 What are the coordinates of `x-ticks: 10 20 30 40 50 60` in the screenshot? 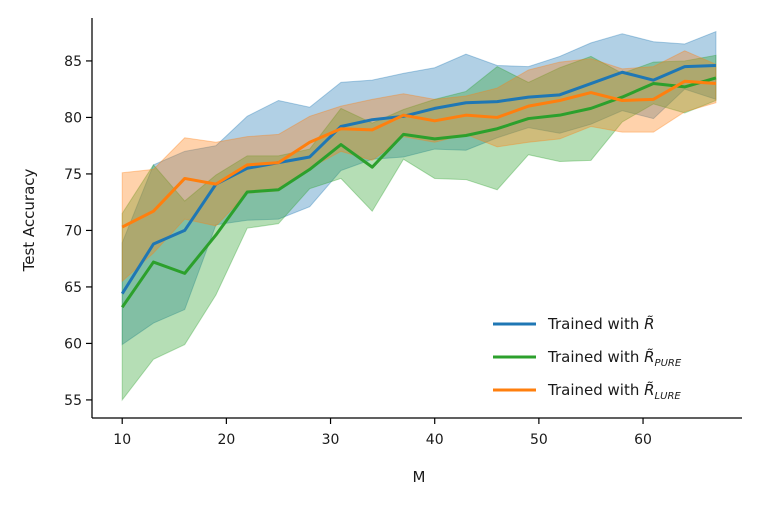 It's located at (382, 433).